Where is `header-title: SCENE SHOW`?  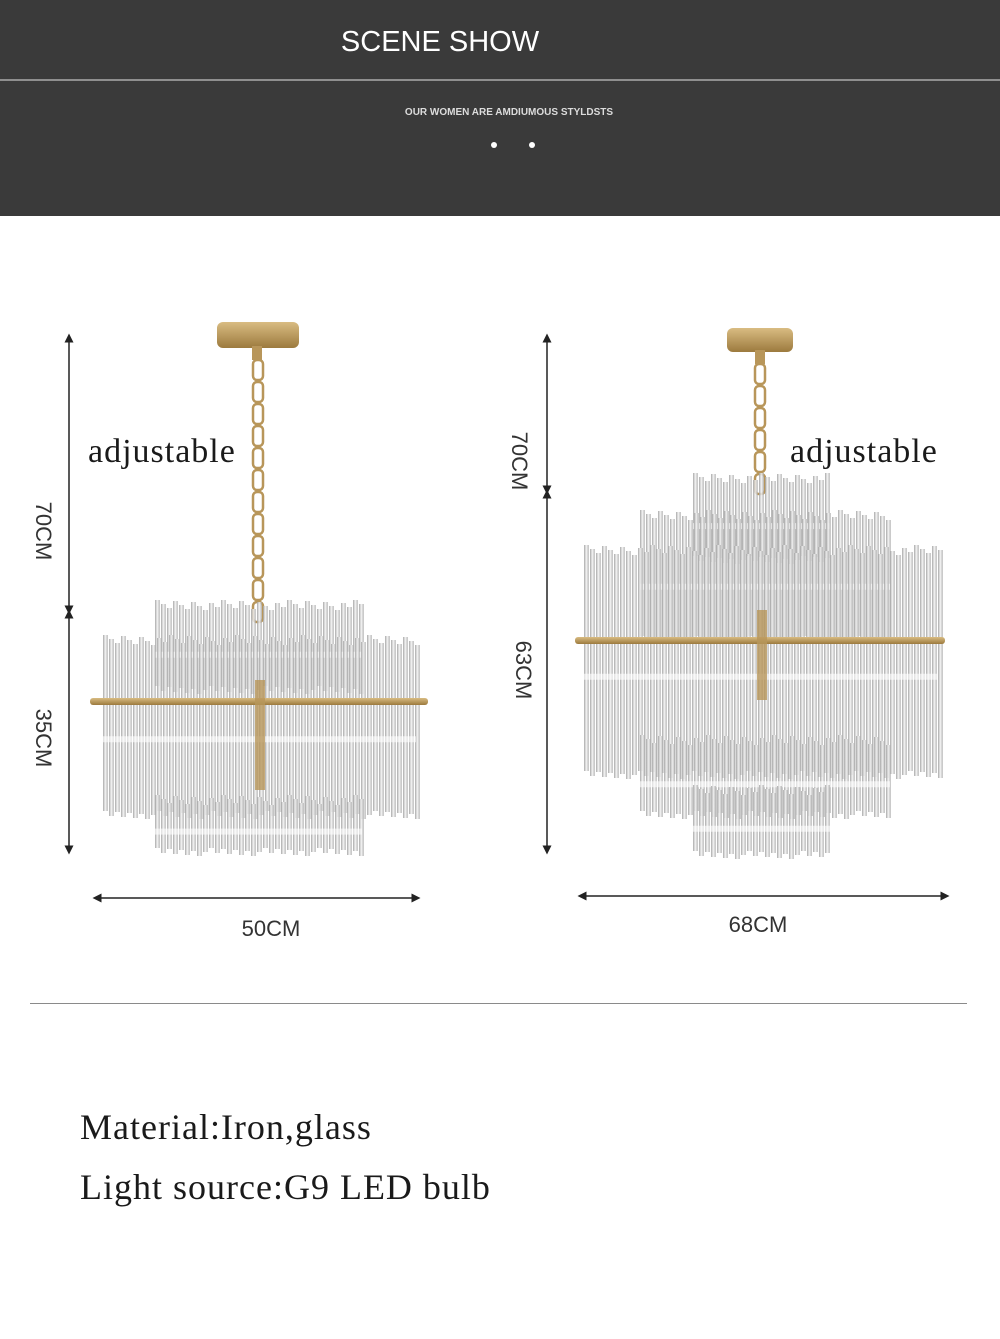
header-title: SCENE SHOW is located at coordinates (440, 42).